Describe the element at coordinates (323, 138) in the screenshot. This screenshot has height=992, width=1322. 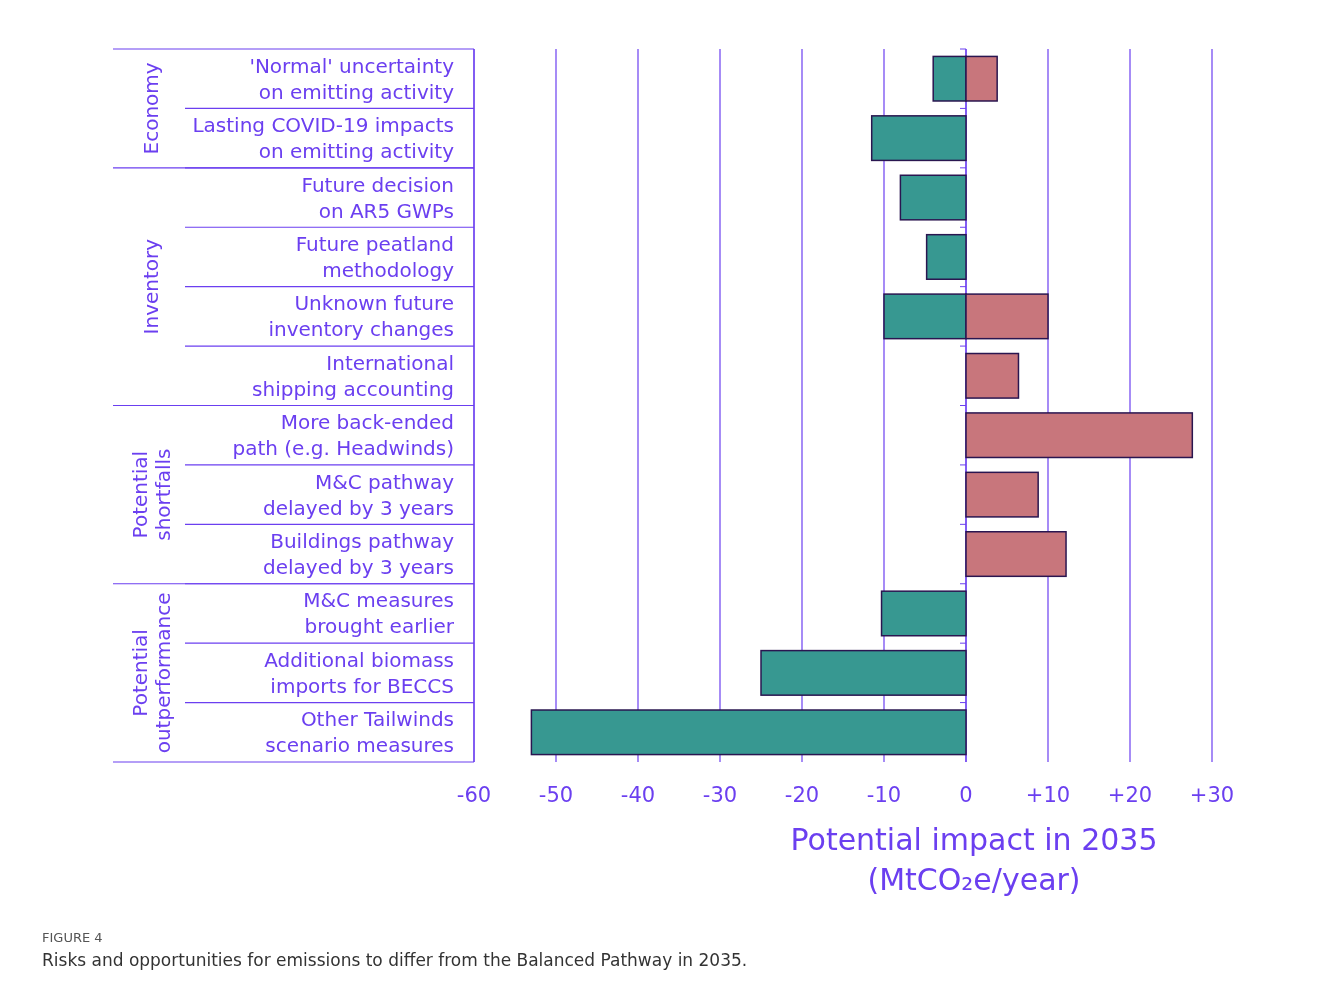
I see `y-tick-label: Lasting COVID-19 impacts on emitting activity` at that location.